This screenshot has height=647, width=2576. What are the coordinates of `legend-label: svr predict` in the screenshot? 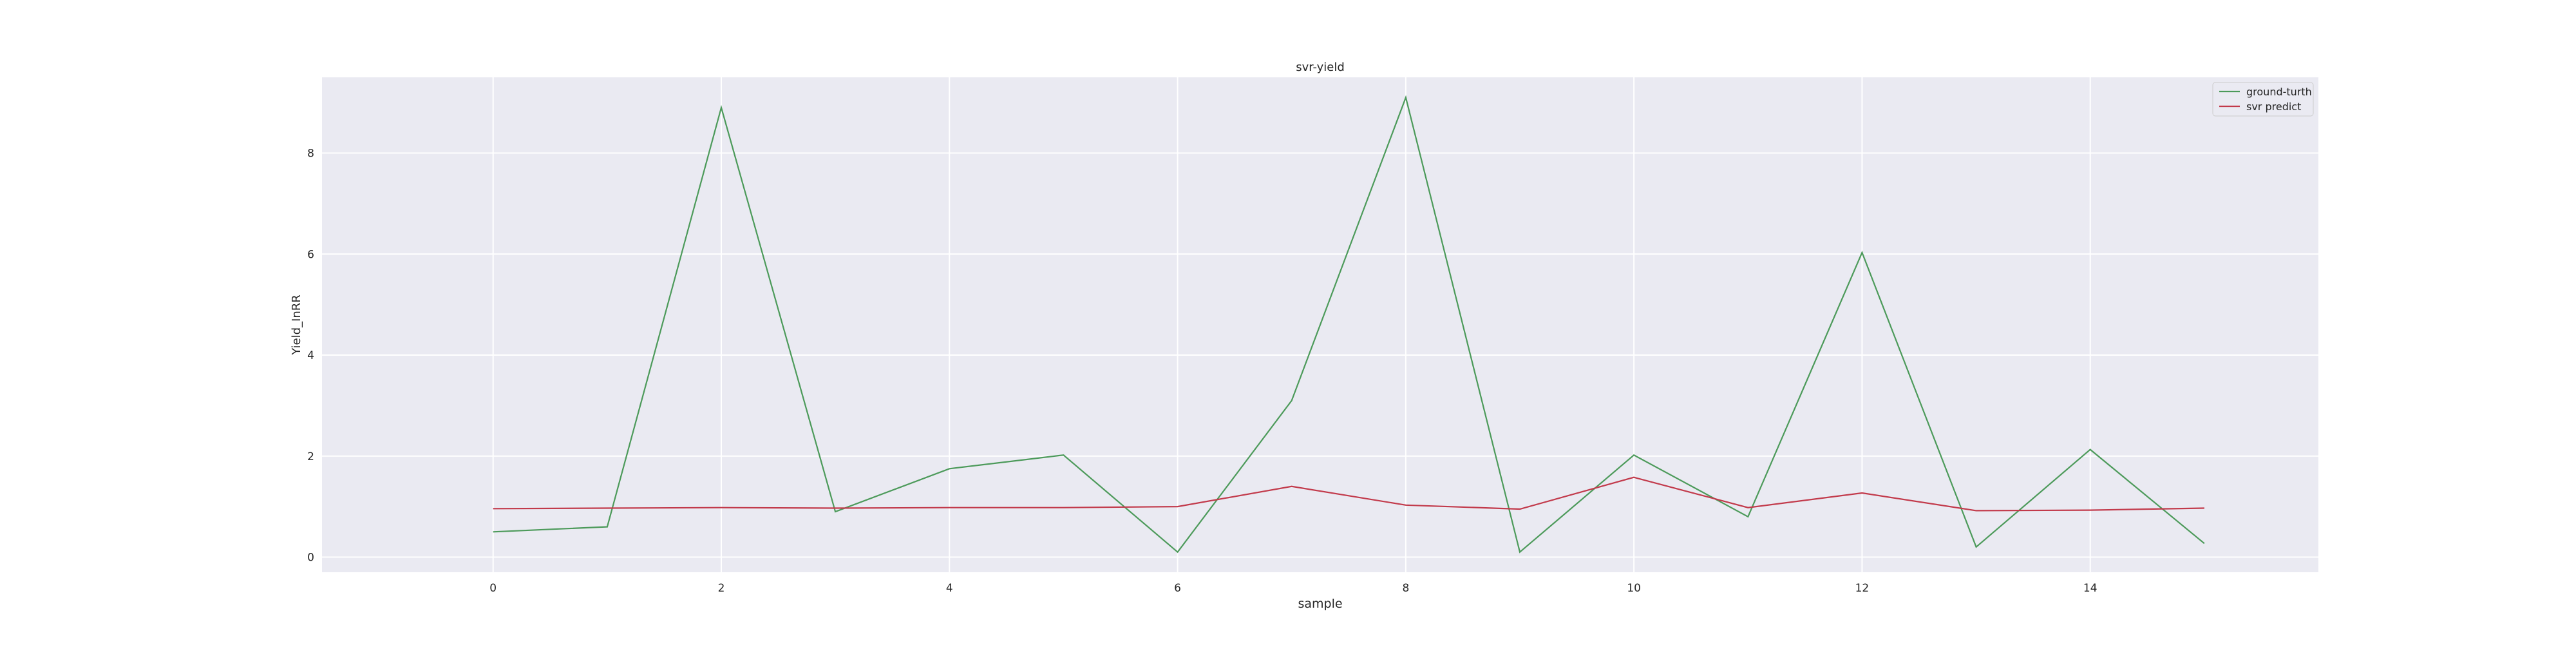 It's located at (2273, 107).